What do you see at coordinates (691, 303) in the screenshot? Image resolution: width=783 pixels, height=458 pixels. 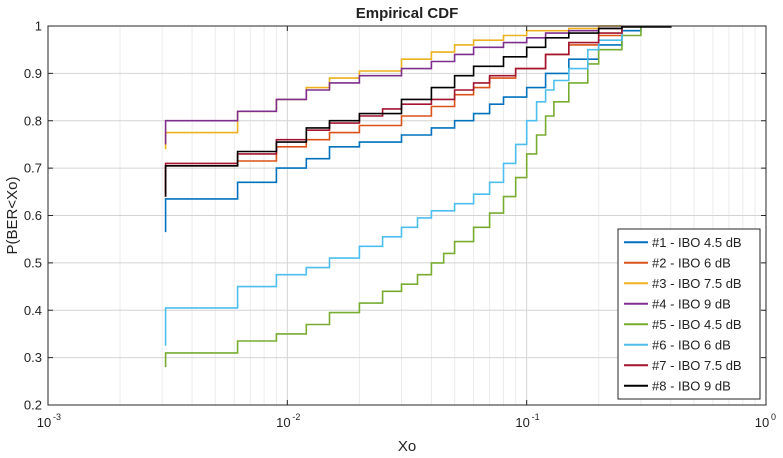 I see `legend-entry: #4 - IBO 9 dB` at bounding box center [691, 303].